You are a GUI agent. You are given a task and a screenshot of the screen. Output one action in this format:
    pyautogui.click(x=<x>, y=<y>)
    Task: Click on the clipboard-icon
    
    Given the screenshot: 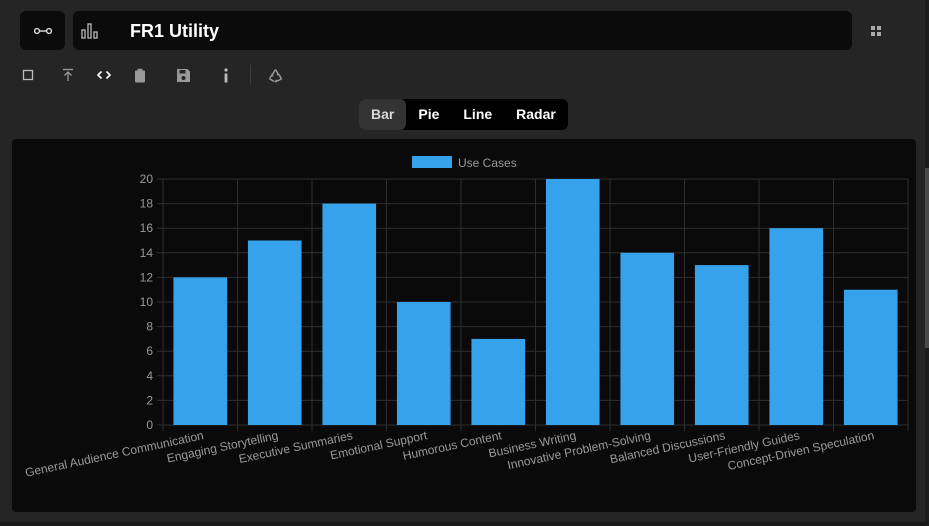 What is the action you would take?
    pyautogui.click(x=140, y=75)
    